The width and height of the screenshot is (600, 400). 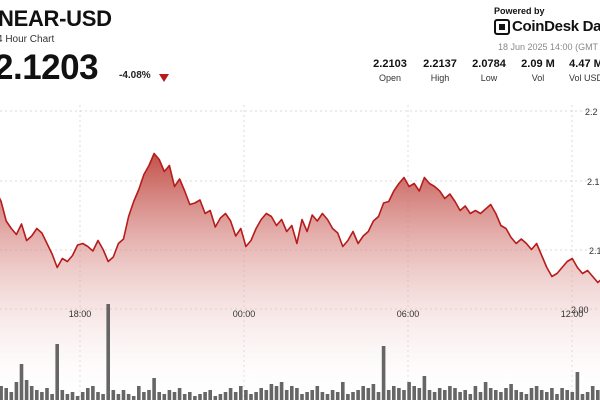 What do you see at coordinates (390, 78) in the screenshot?
I see `stat-label: Open` at bounding box center [390, 78].